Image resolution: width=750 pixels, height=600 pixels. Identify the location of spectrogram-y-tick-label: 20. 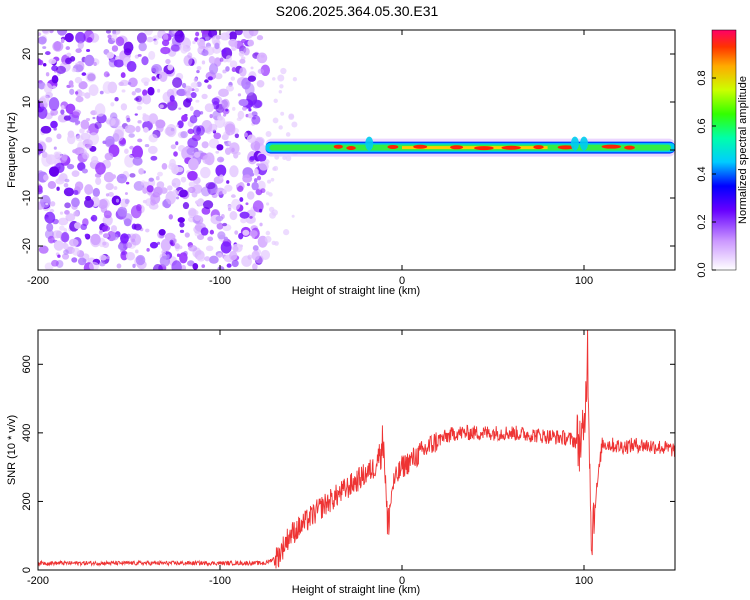
(27, 54).